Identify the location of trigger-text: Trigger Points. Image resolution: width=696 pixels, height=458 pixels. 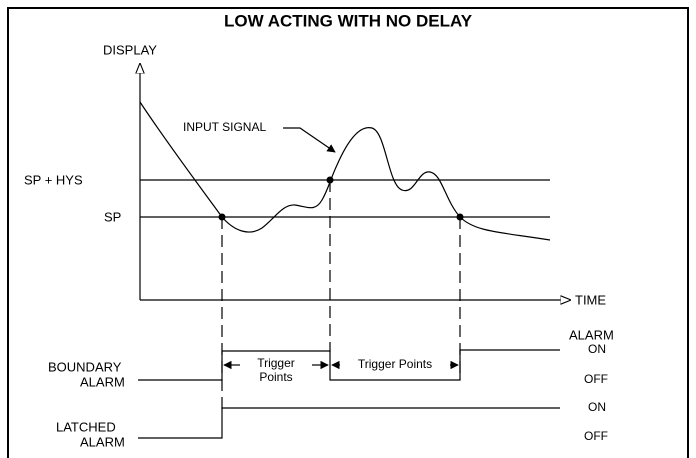
(395, 364).